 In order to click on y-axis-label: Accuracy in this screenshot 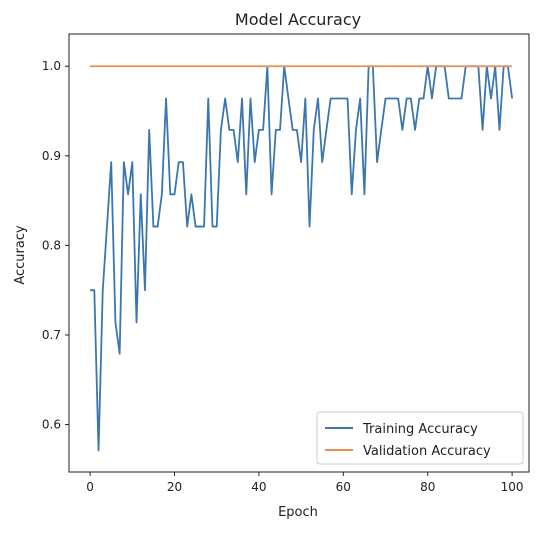, I will do `click(20, 255)`.